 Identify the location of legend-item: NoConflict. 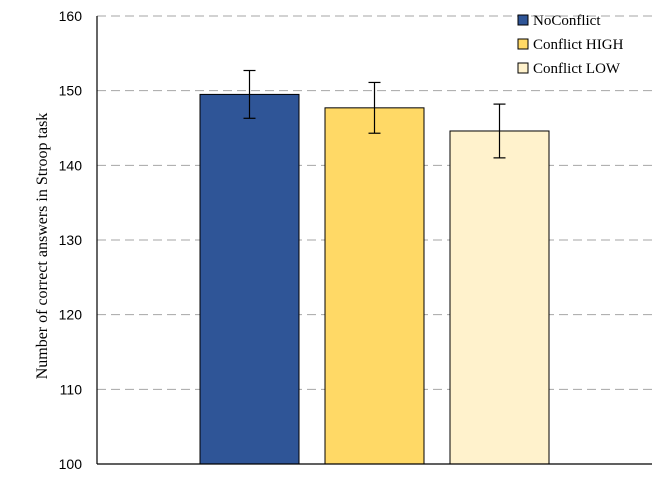
(559, 21).